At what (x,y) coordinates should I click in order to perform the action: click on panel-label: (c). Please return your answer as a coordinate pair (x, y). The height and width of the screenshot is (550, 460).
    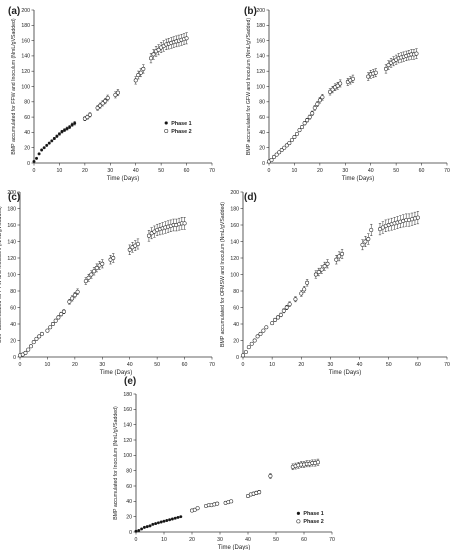
    Looking at the image, I should click on (14, 197).